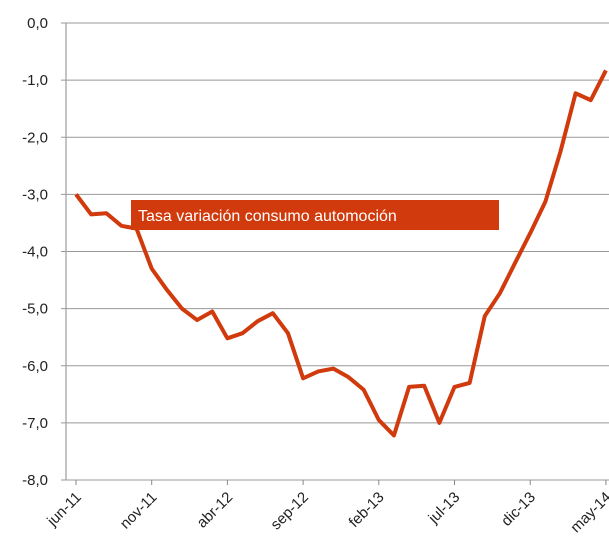  What do you see at coordinates (35, 423) in the screenshot?
I see `y-tick-label: -7,0` at bounding box center [35, 423].